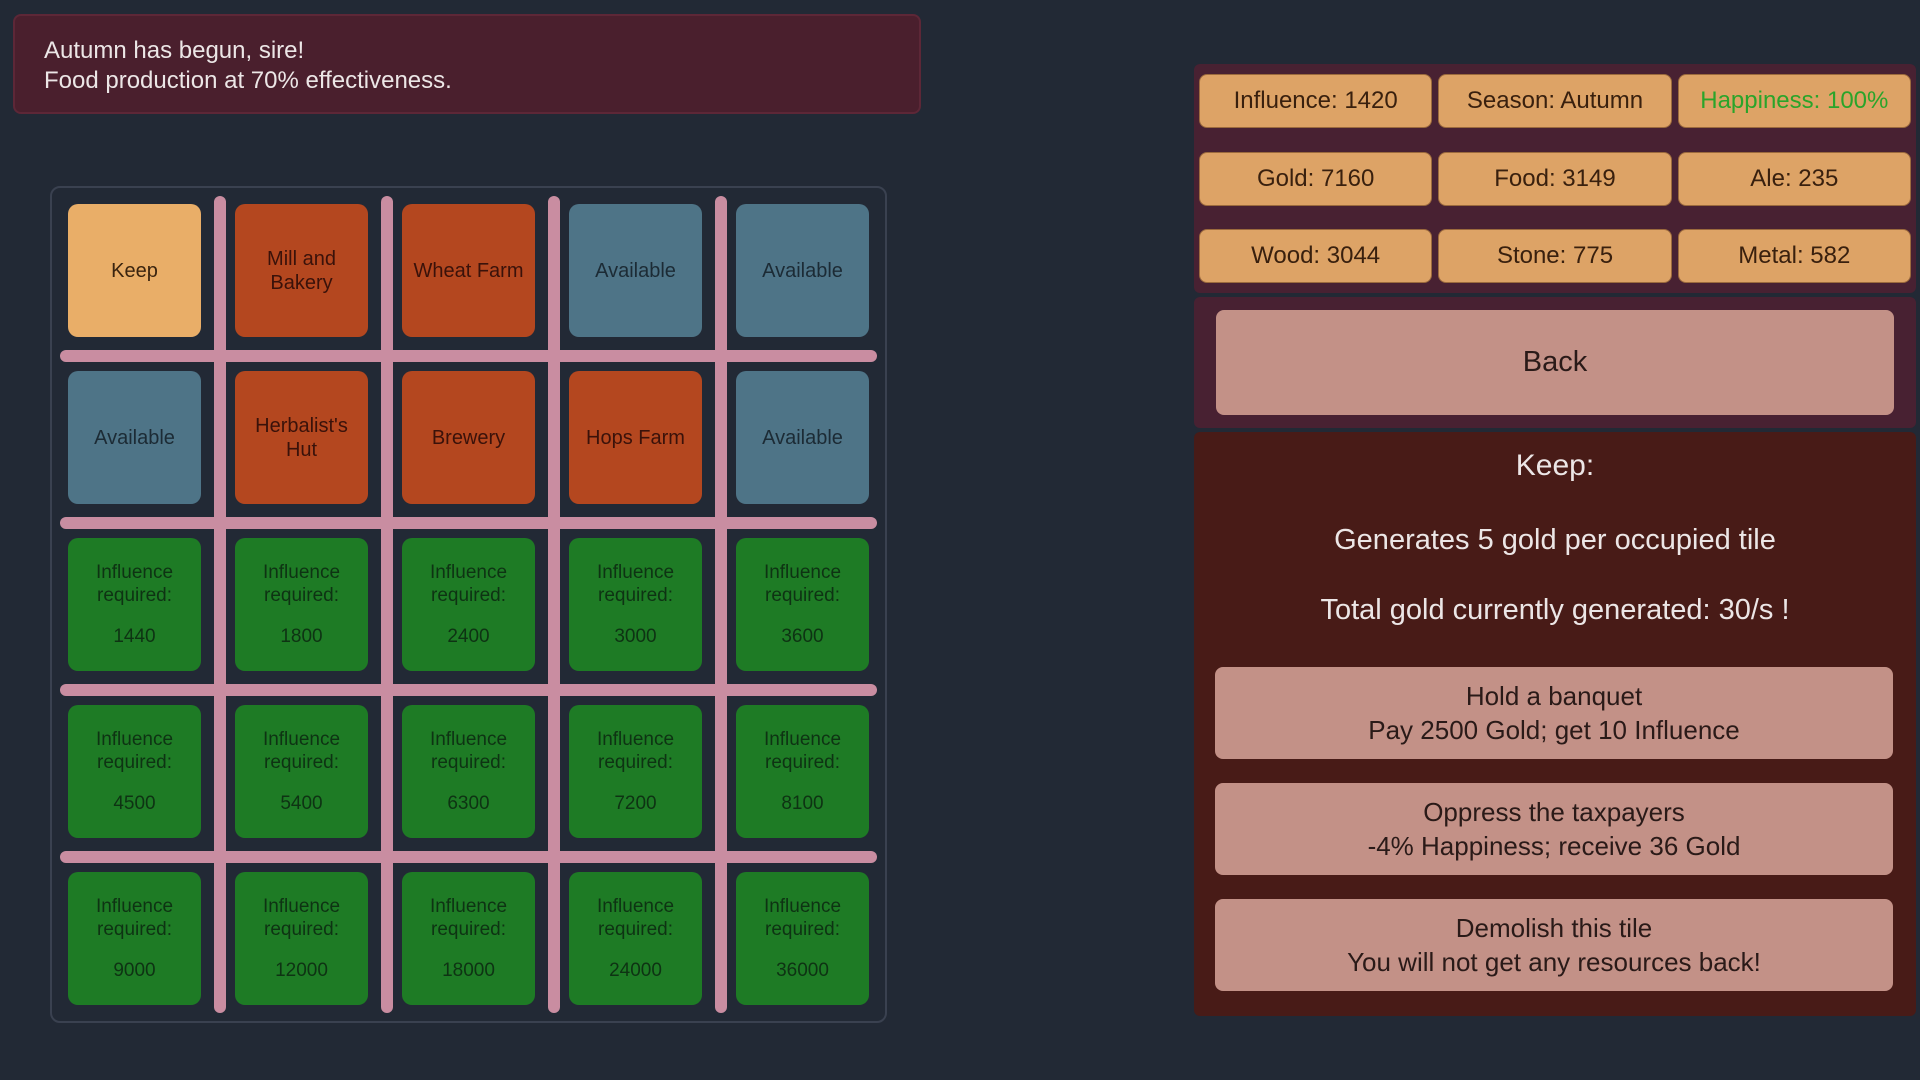 The width and height of the screenshot is (1920, 1080). What do you see at coordinates (468, 970) in the screenshot?
I see `tile-influence-value: 18000` at bounding box center [468, 970].